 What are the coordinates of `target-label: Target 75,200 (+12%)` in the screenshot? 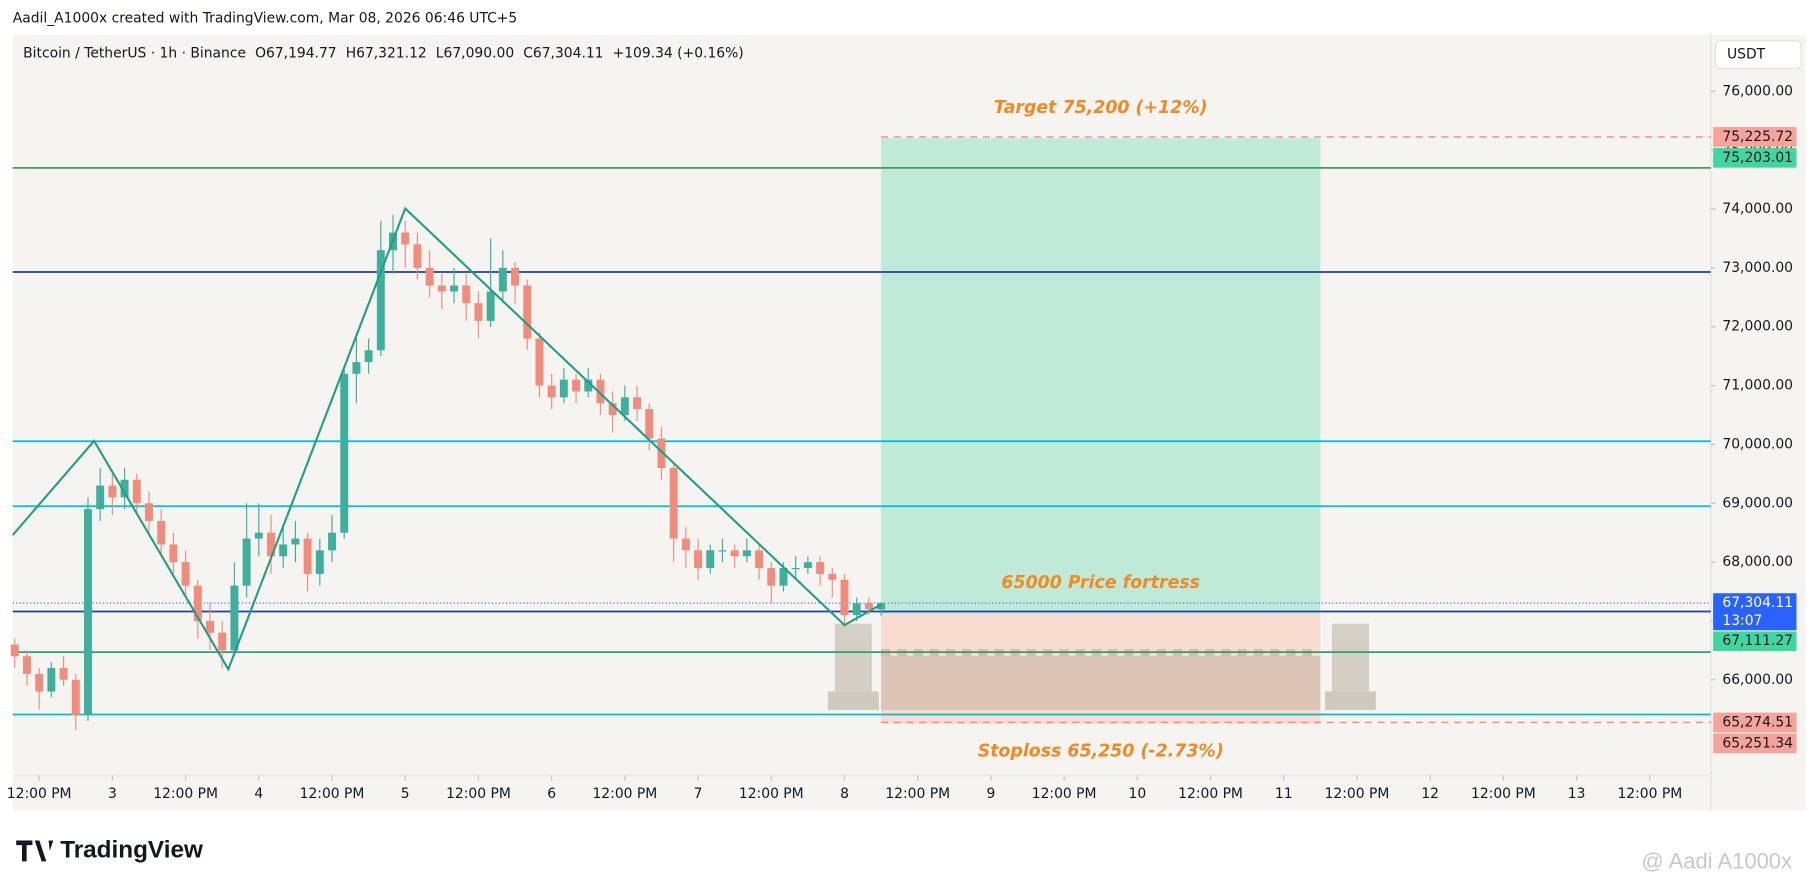 It's located at (1101, 108).